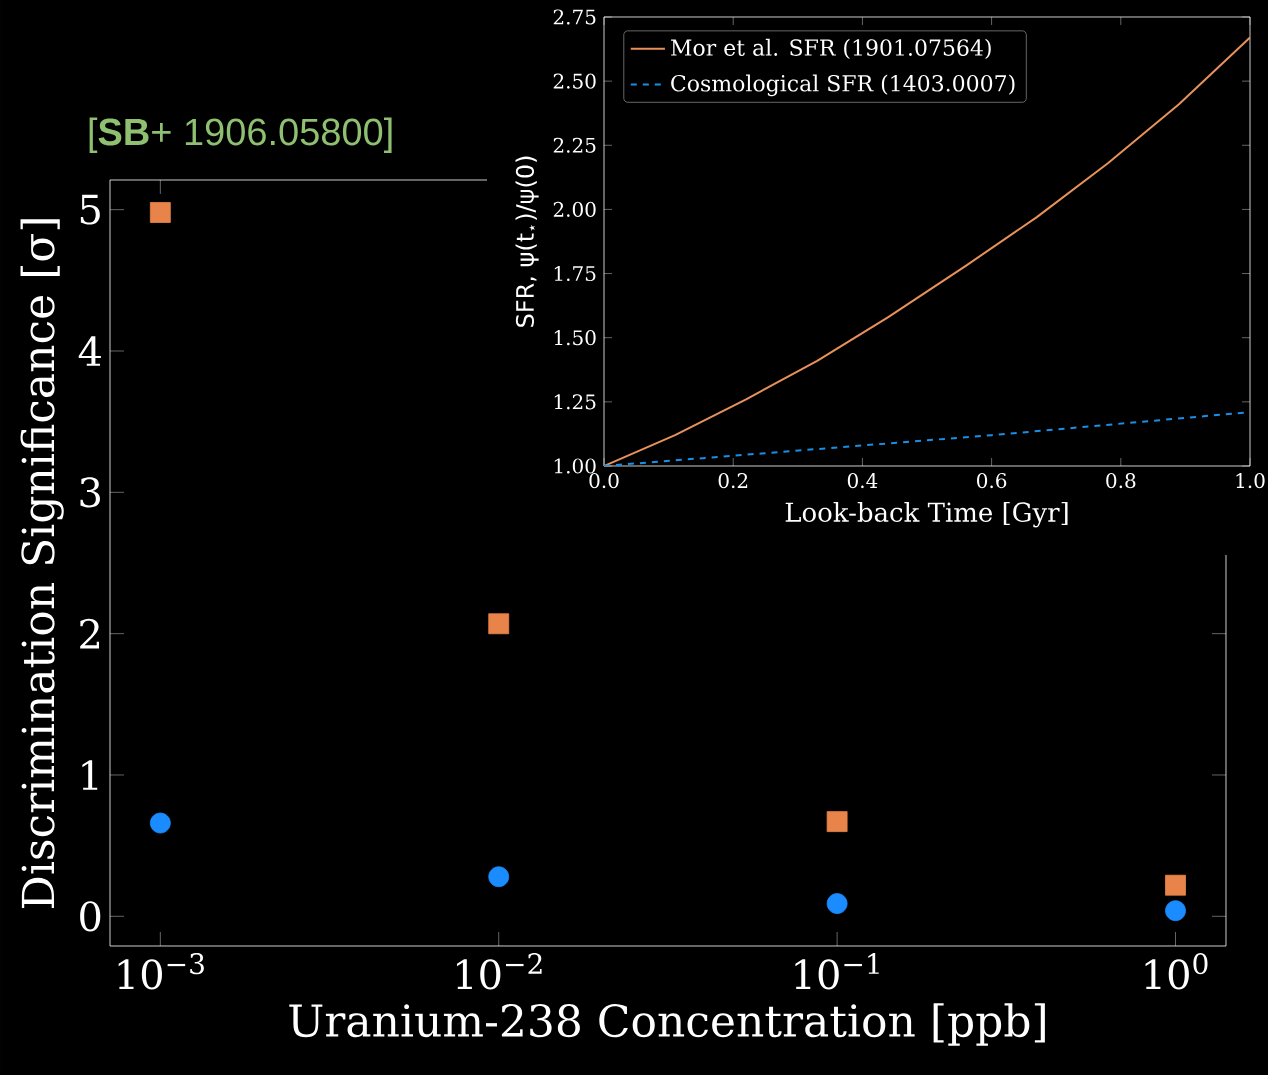  I want to click on legend-label: Mor et al. SFR (1901.07564), so click(831, 48).